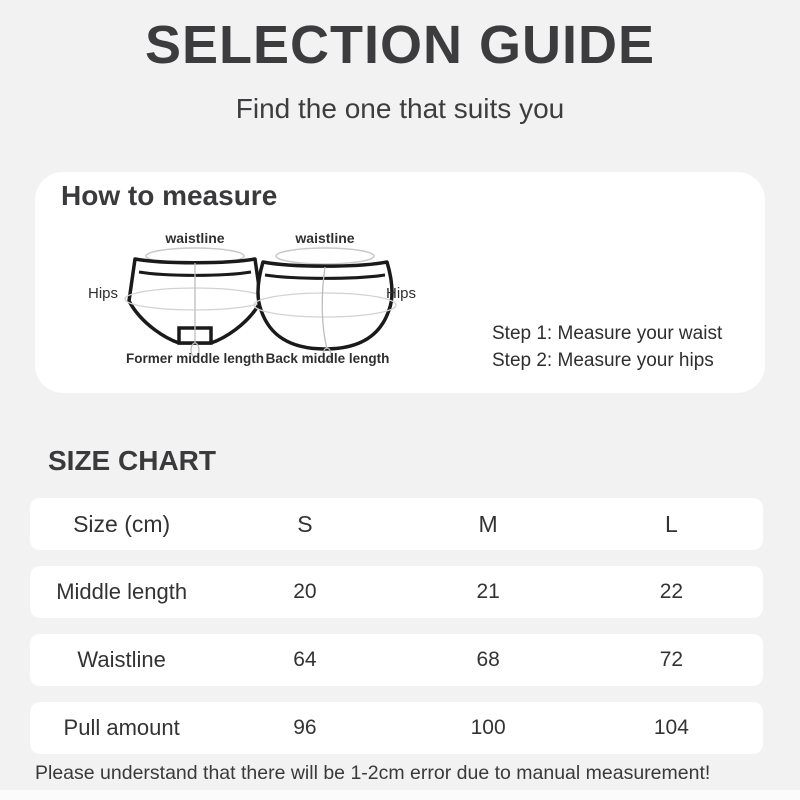 The image size is (800, 800). What do you see at coordinates (305, 523) in the screenshot?
I see `size-table-header-s: S` at bounding box center [305, 523].